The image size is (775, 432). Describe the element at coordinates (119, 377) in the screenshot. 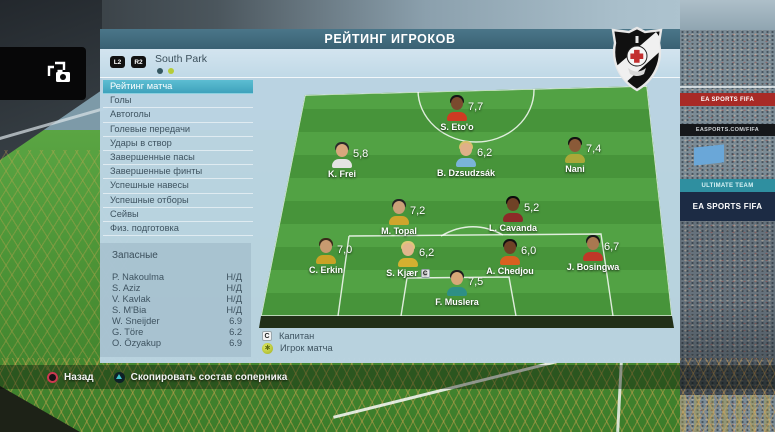

I see `ps-triangle-icon` at that location.